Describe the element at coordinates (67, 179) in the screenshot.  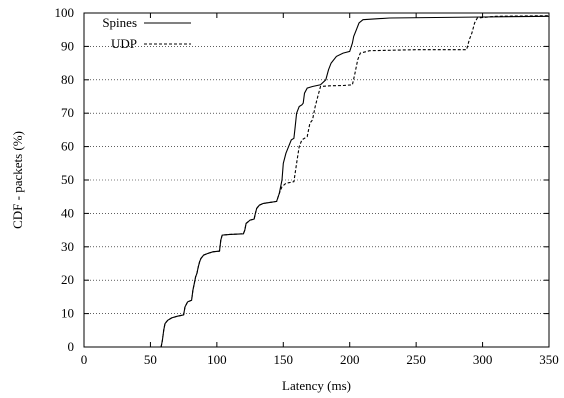
I see `y-tick-label: 50` at that location.